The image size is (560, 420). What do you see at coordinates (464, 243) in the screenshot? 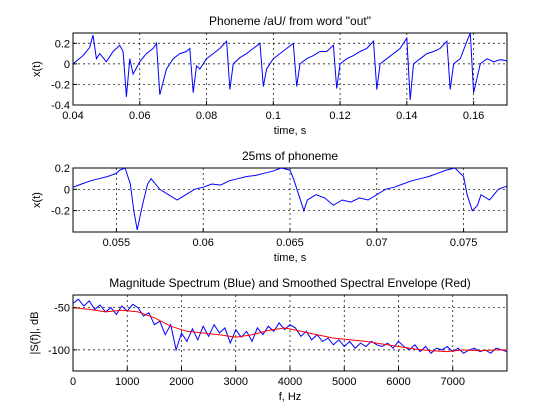
I see `x-tick-label: 0.075` at bounding box center [464, 243].